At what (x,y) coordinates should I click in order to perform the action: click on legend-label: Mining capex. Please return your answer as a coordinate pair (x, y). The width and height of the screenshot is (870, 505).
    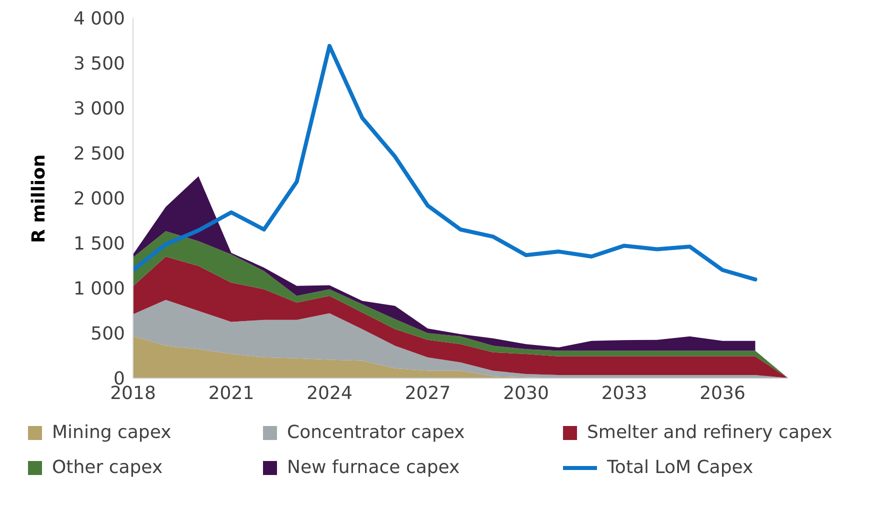
    Looking at the image, I should click on (112, 432).